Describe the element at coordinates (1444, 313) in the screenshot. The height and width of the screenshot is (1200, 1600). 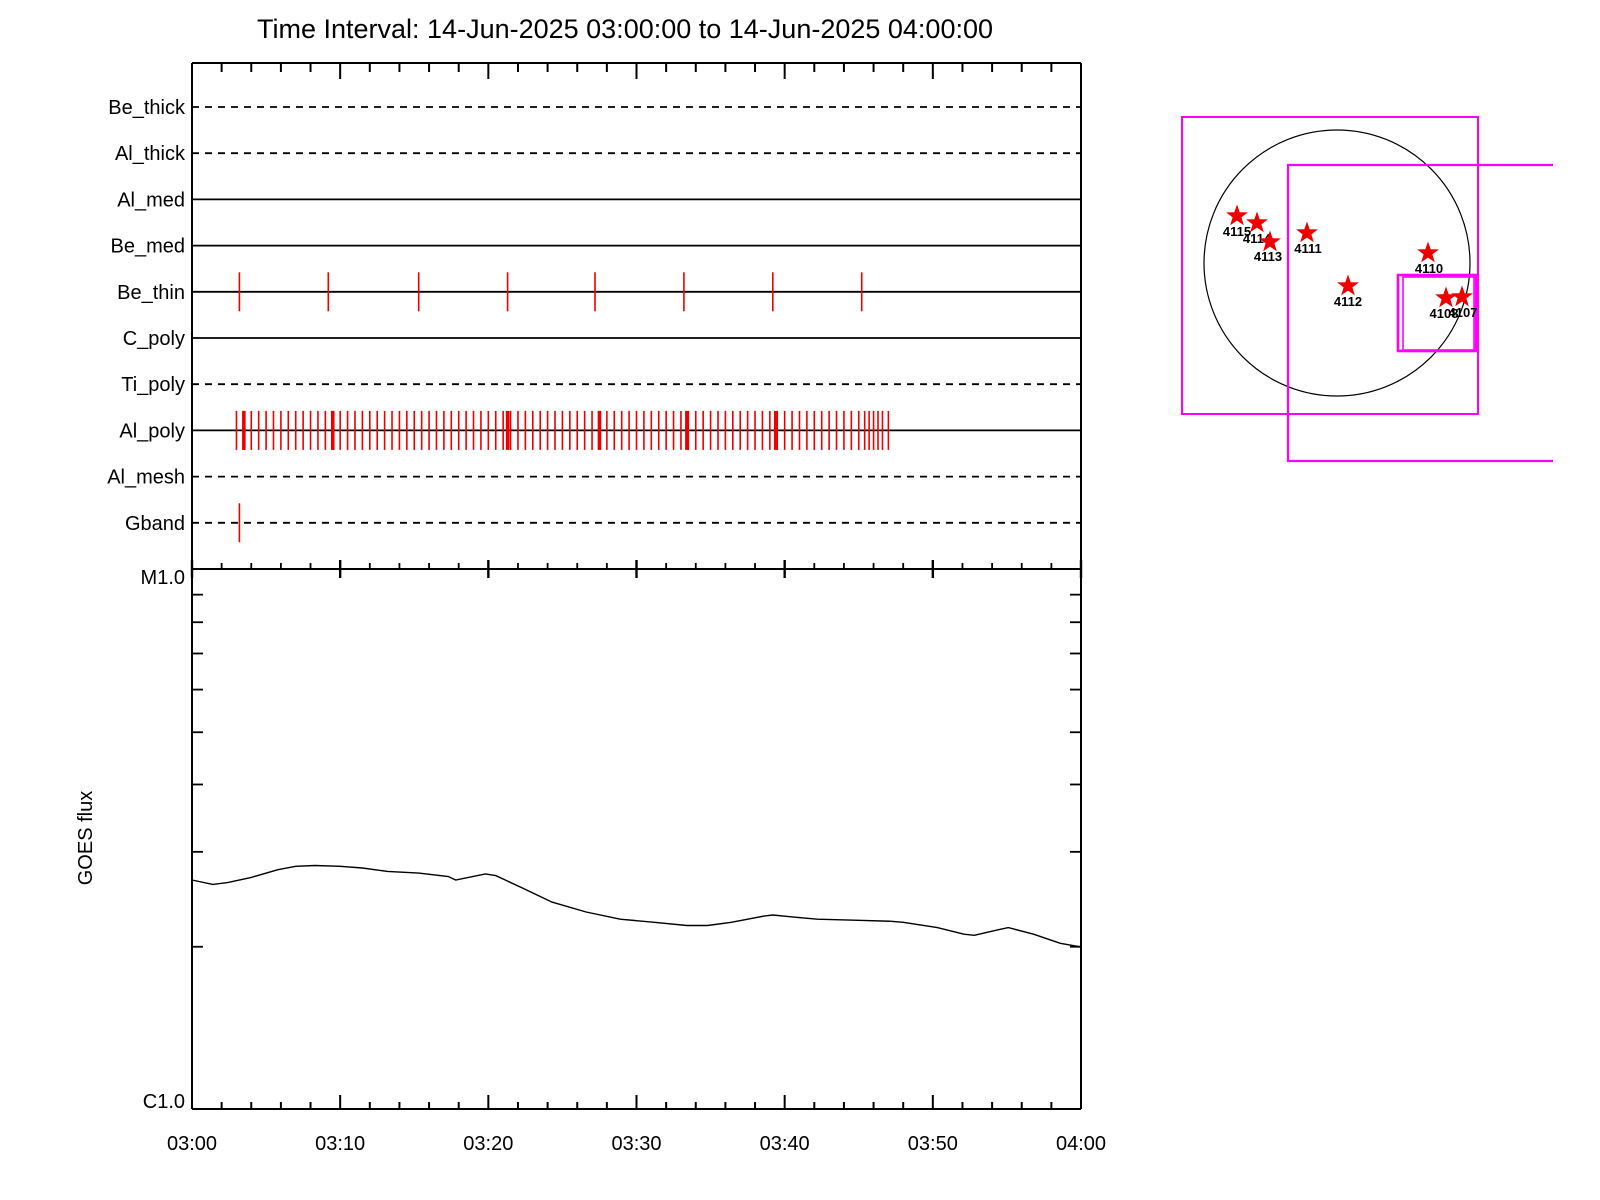
I see `active-region-label-4108: 4108` at that location.